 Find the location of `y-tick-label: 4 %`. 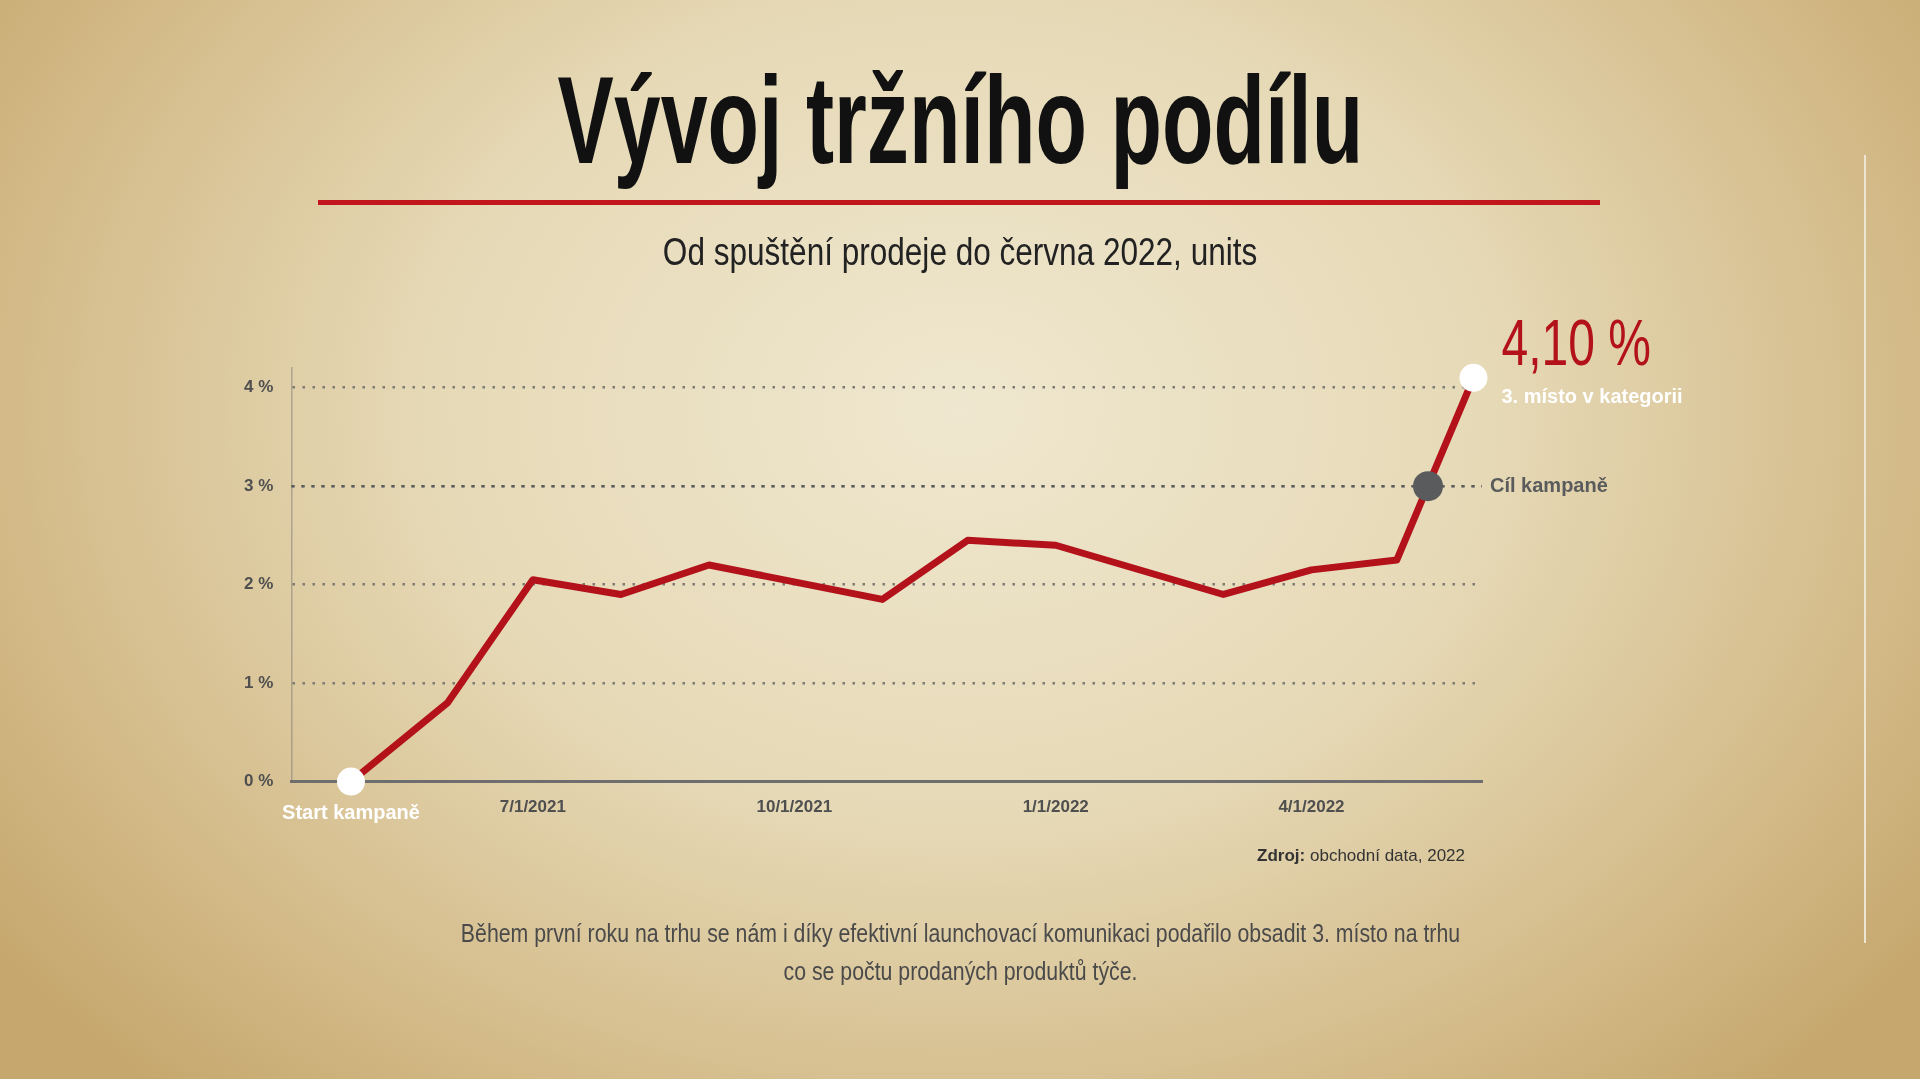

y-tick-label: 4 % is located at coordinates (259, 387).